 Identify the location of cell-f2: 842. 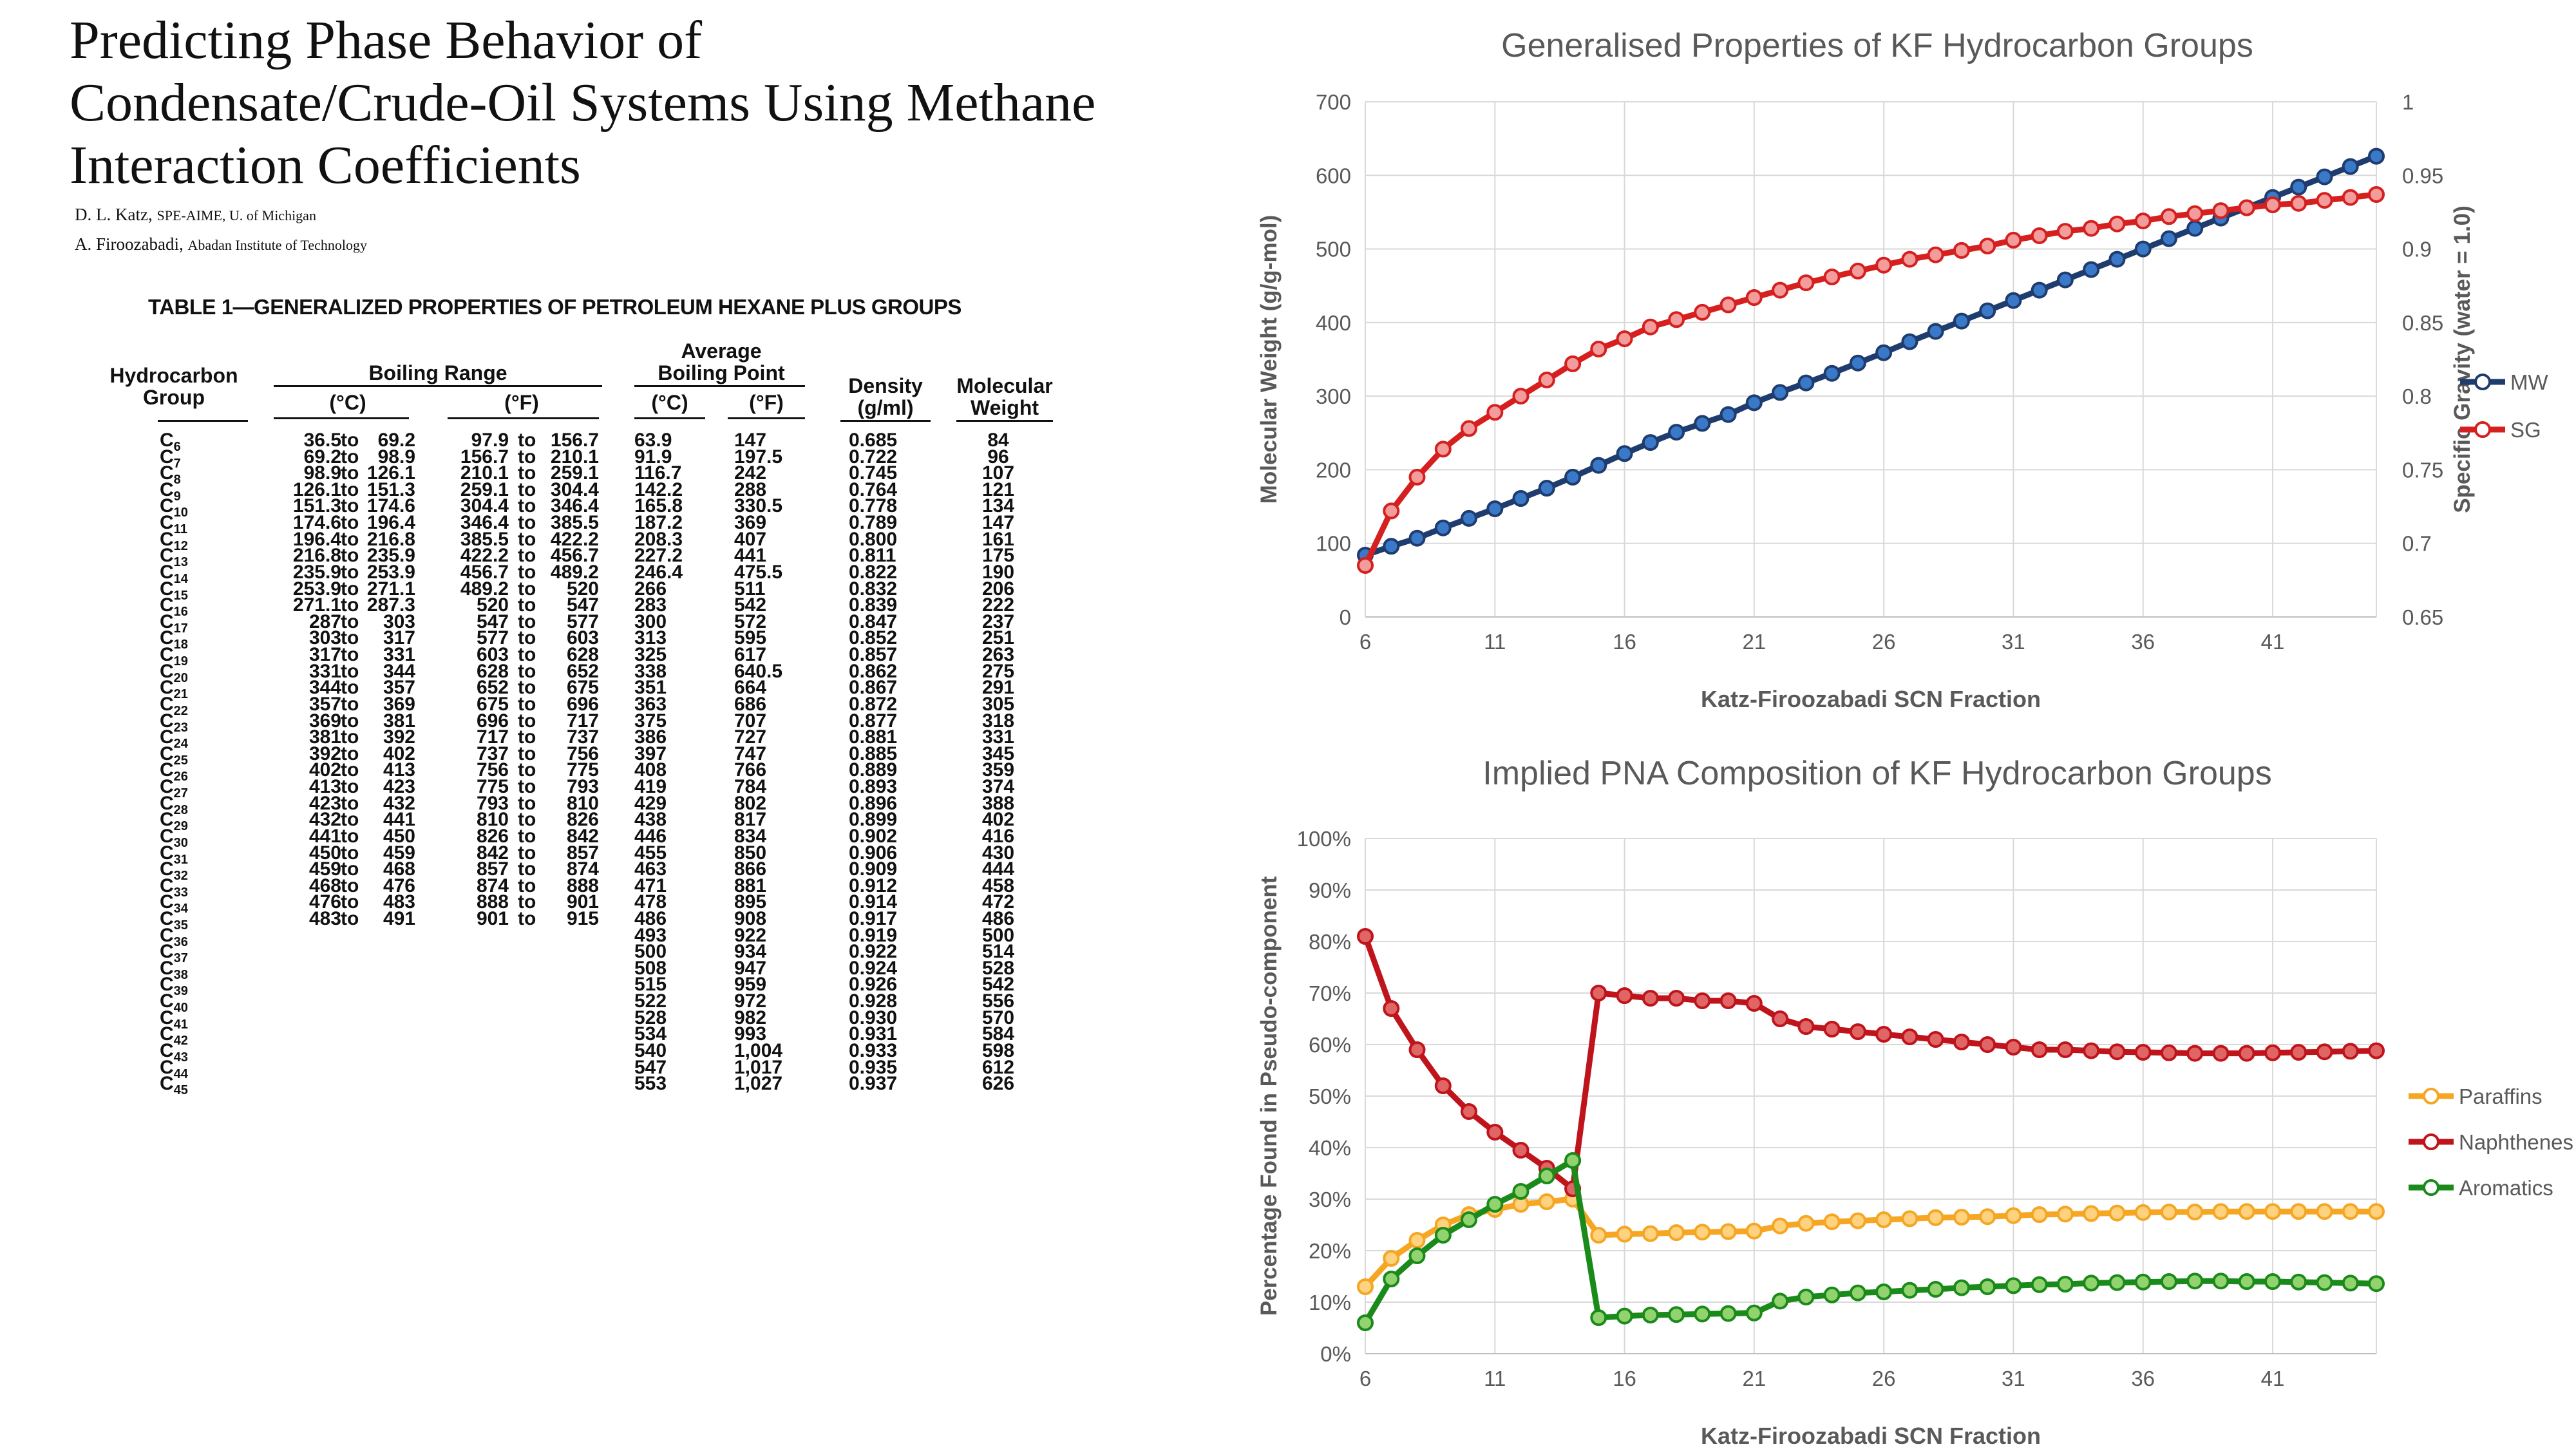
(582, 836).